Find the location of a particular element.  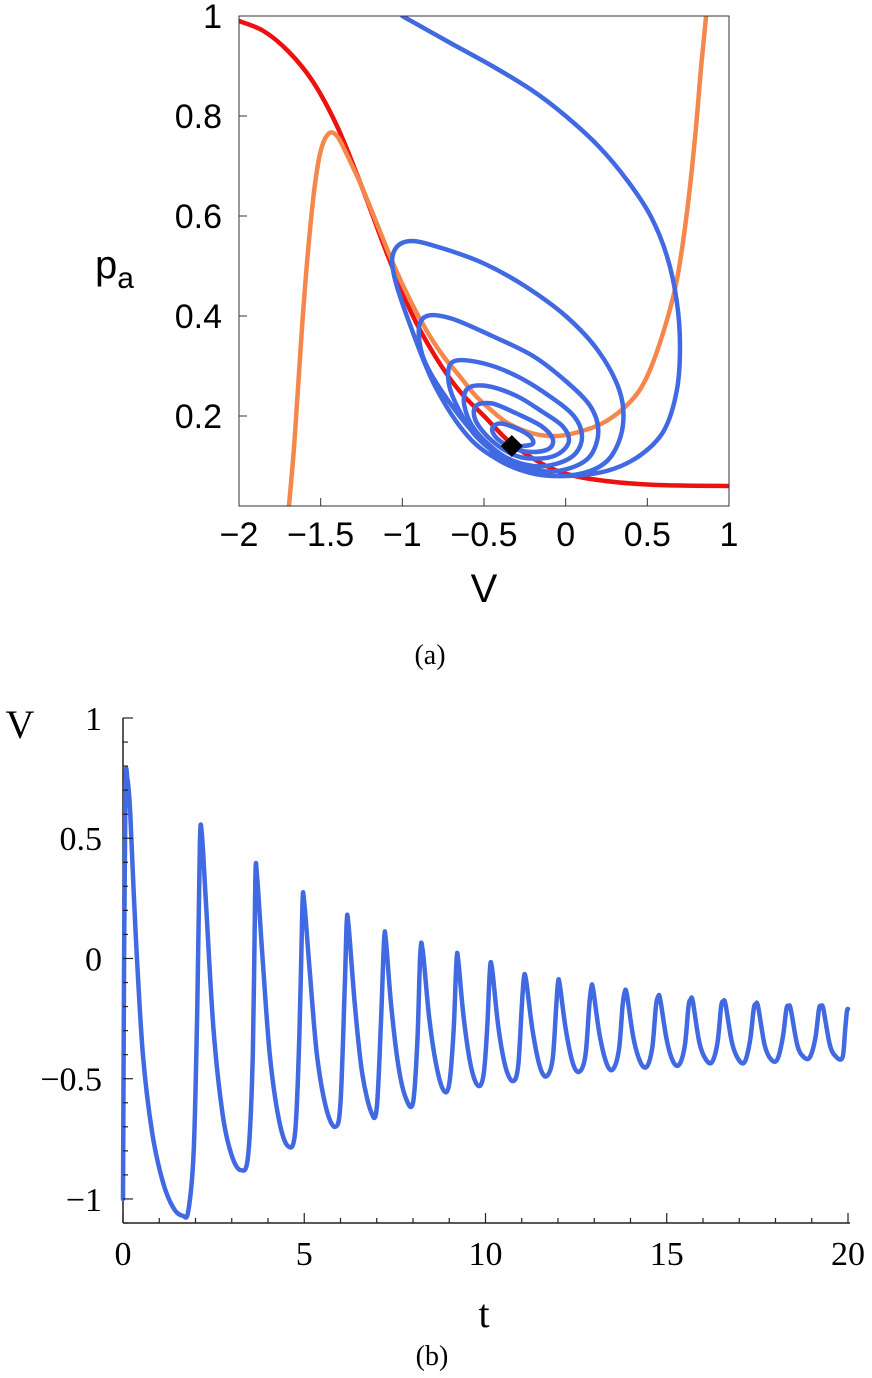

x-tick-label: 1 is located at coordinates (729, 535).